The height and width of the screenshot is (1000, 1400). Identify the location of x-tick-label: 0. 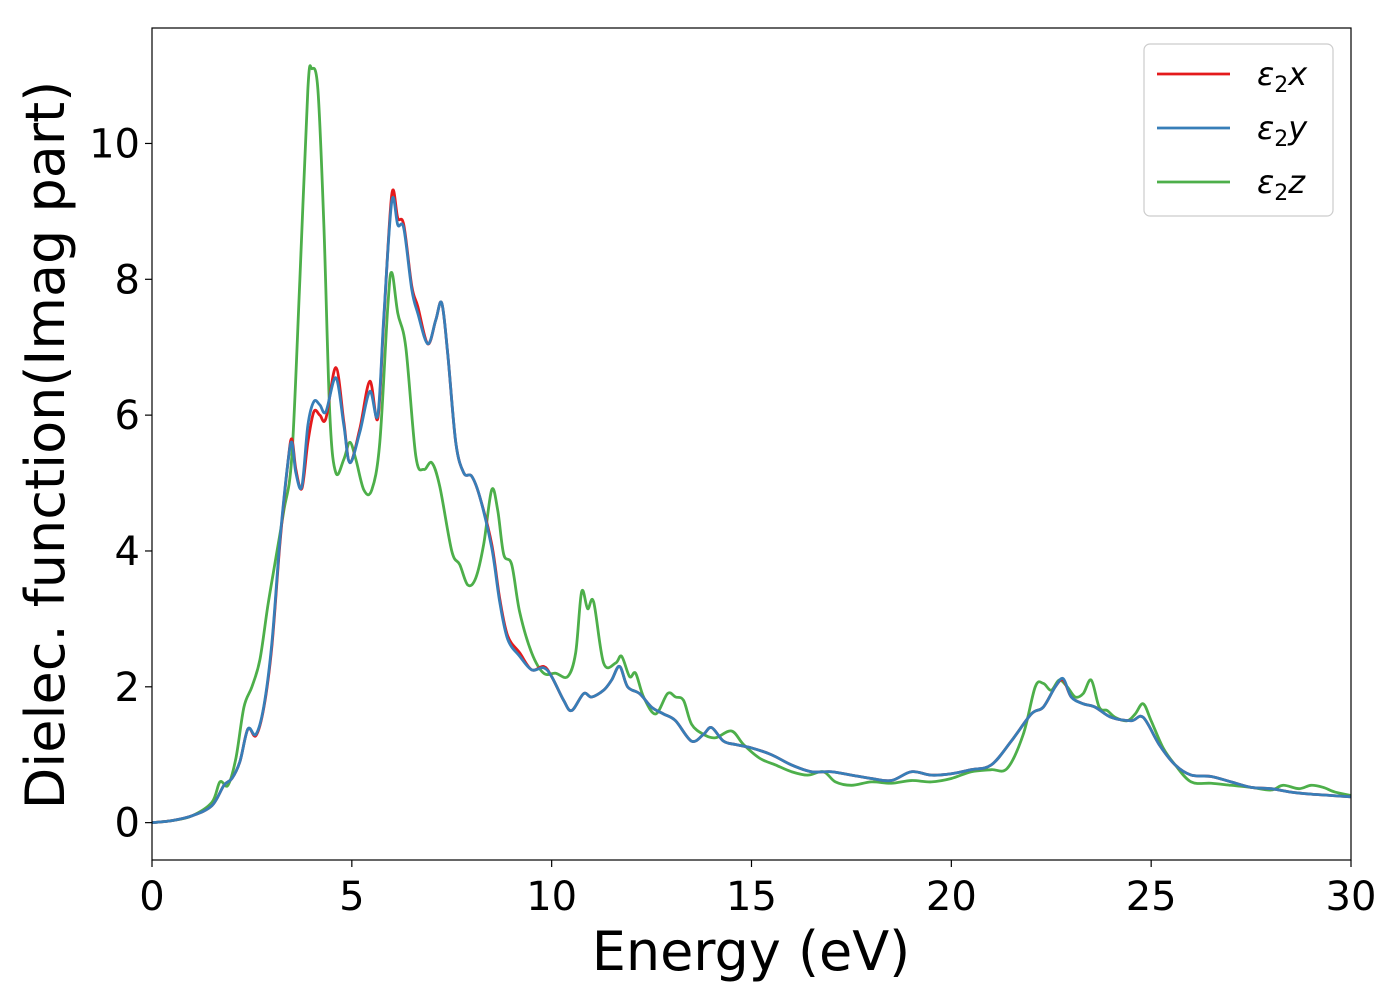
(151, 897).